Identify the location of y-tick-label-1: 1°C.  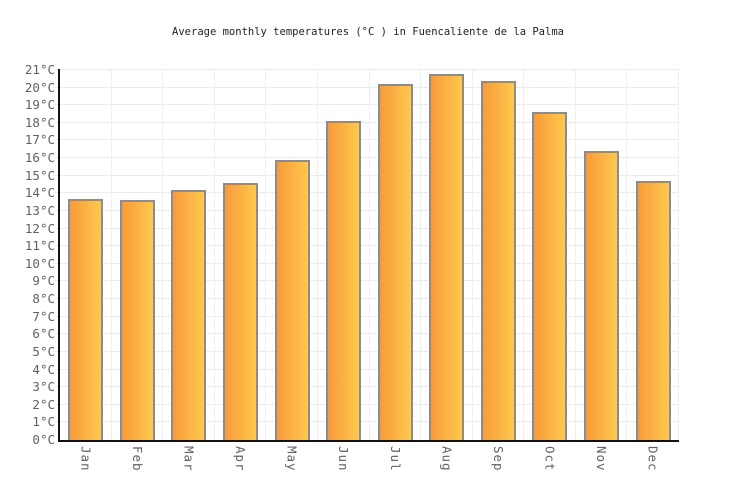
(43, 422).